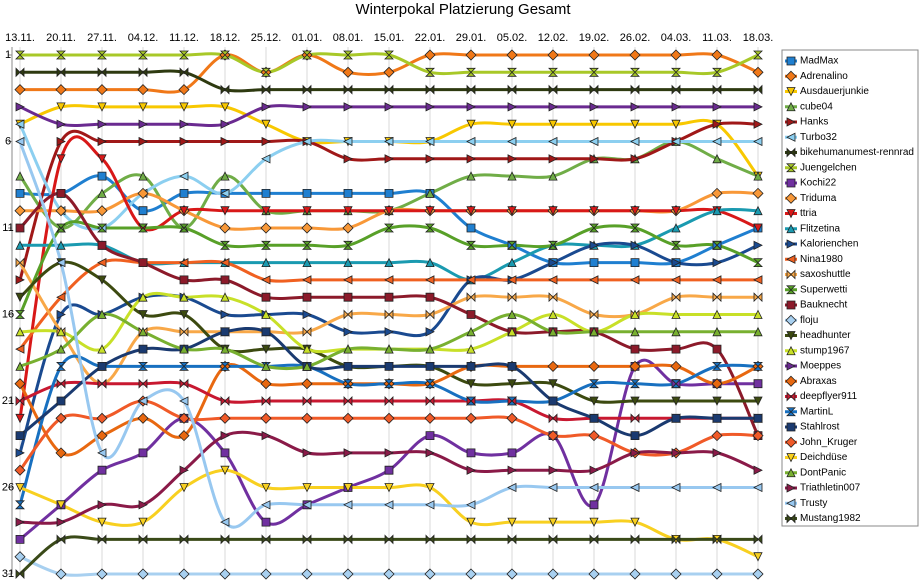  Describe the element at coordinates (829, 244) in the screenshot. I see `legend-label: Kalorienchen` at that location.